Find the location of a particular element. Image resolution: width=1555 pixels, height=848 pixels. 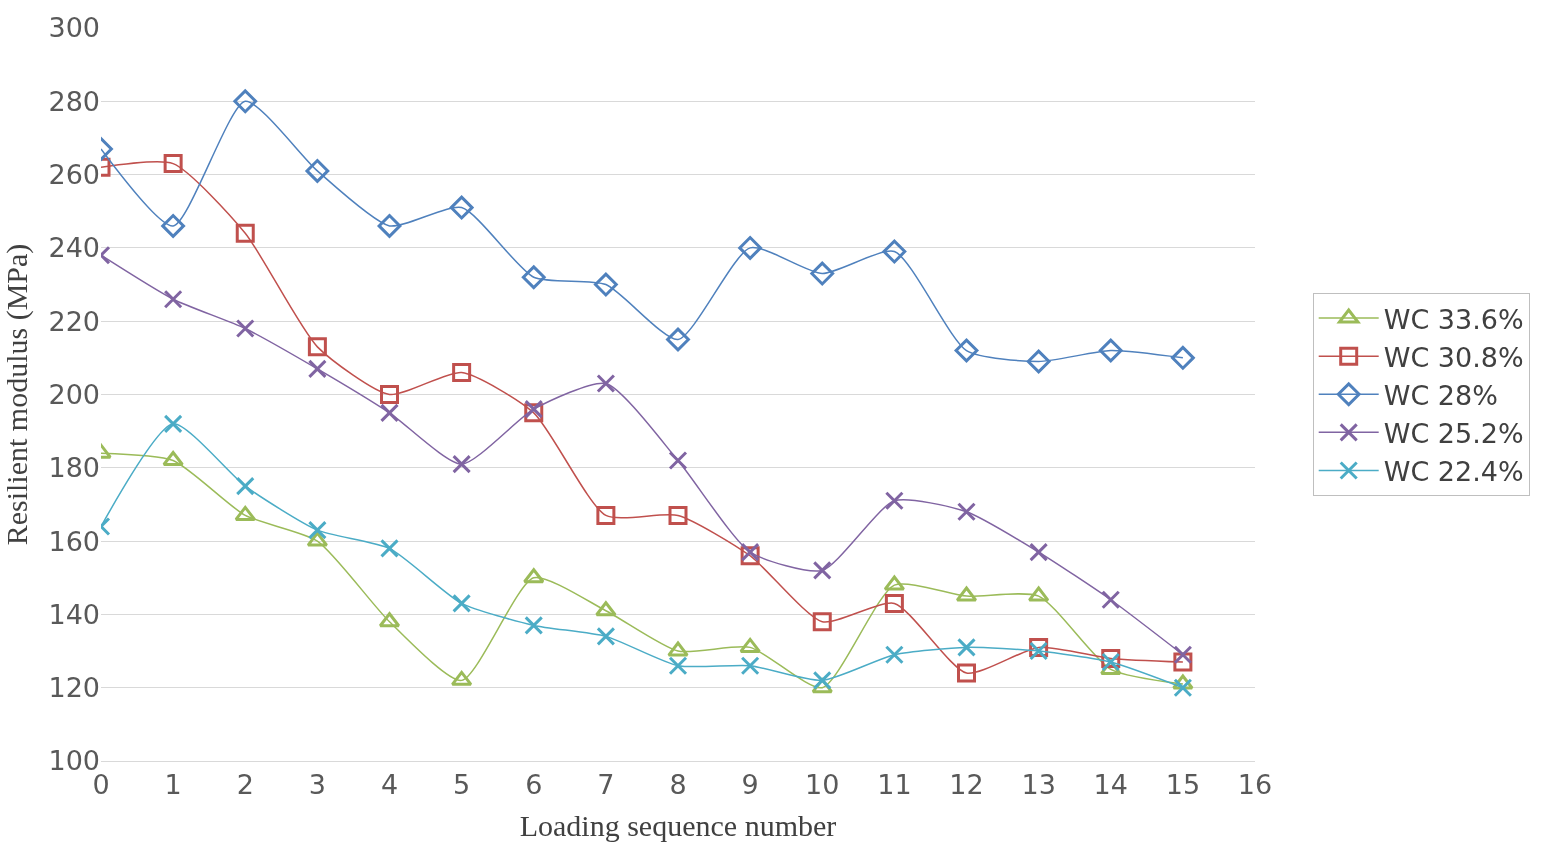

x-tick-label: 16 is located at coordinates (1255, 785).